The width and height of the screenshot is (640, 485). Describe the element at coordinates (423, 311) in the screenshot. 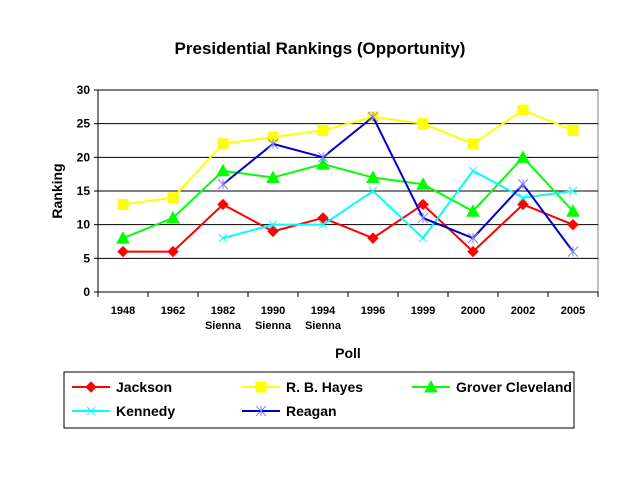

I see `x-tick-label: 1999` at that location.